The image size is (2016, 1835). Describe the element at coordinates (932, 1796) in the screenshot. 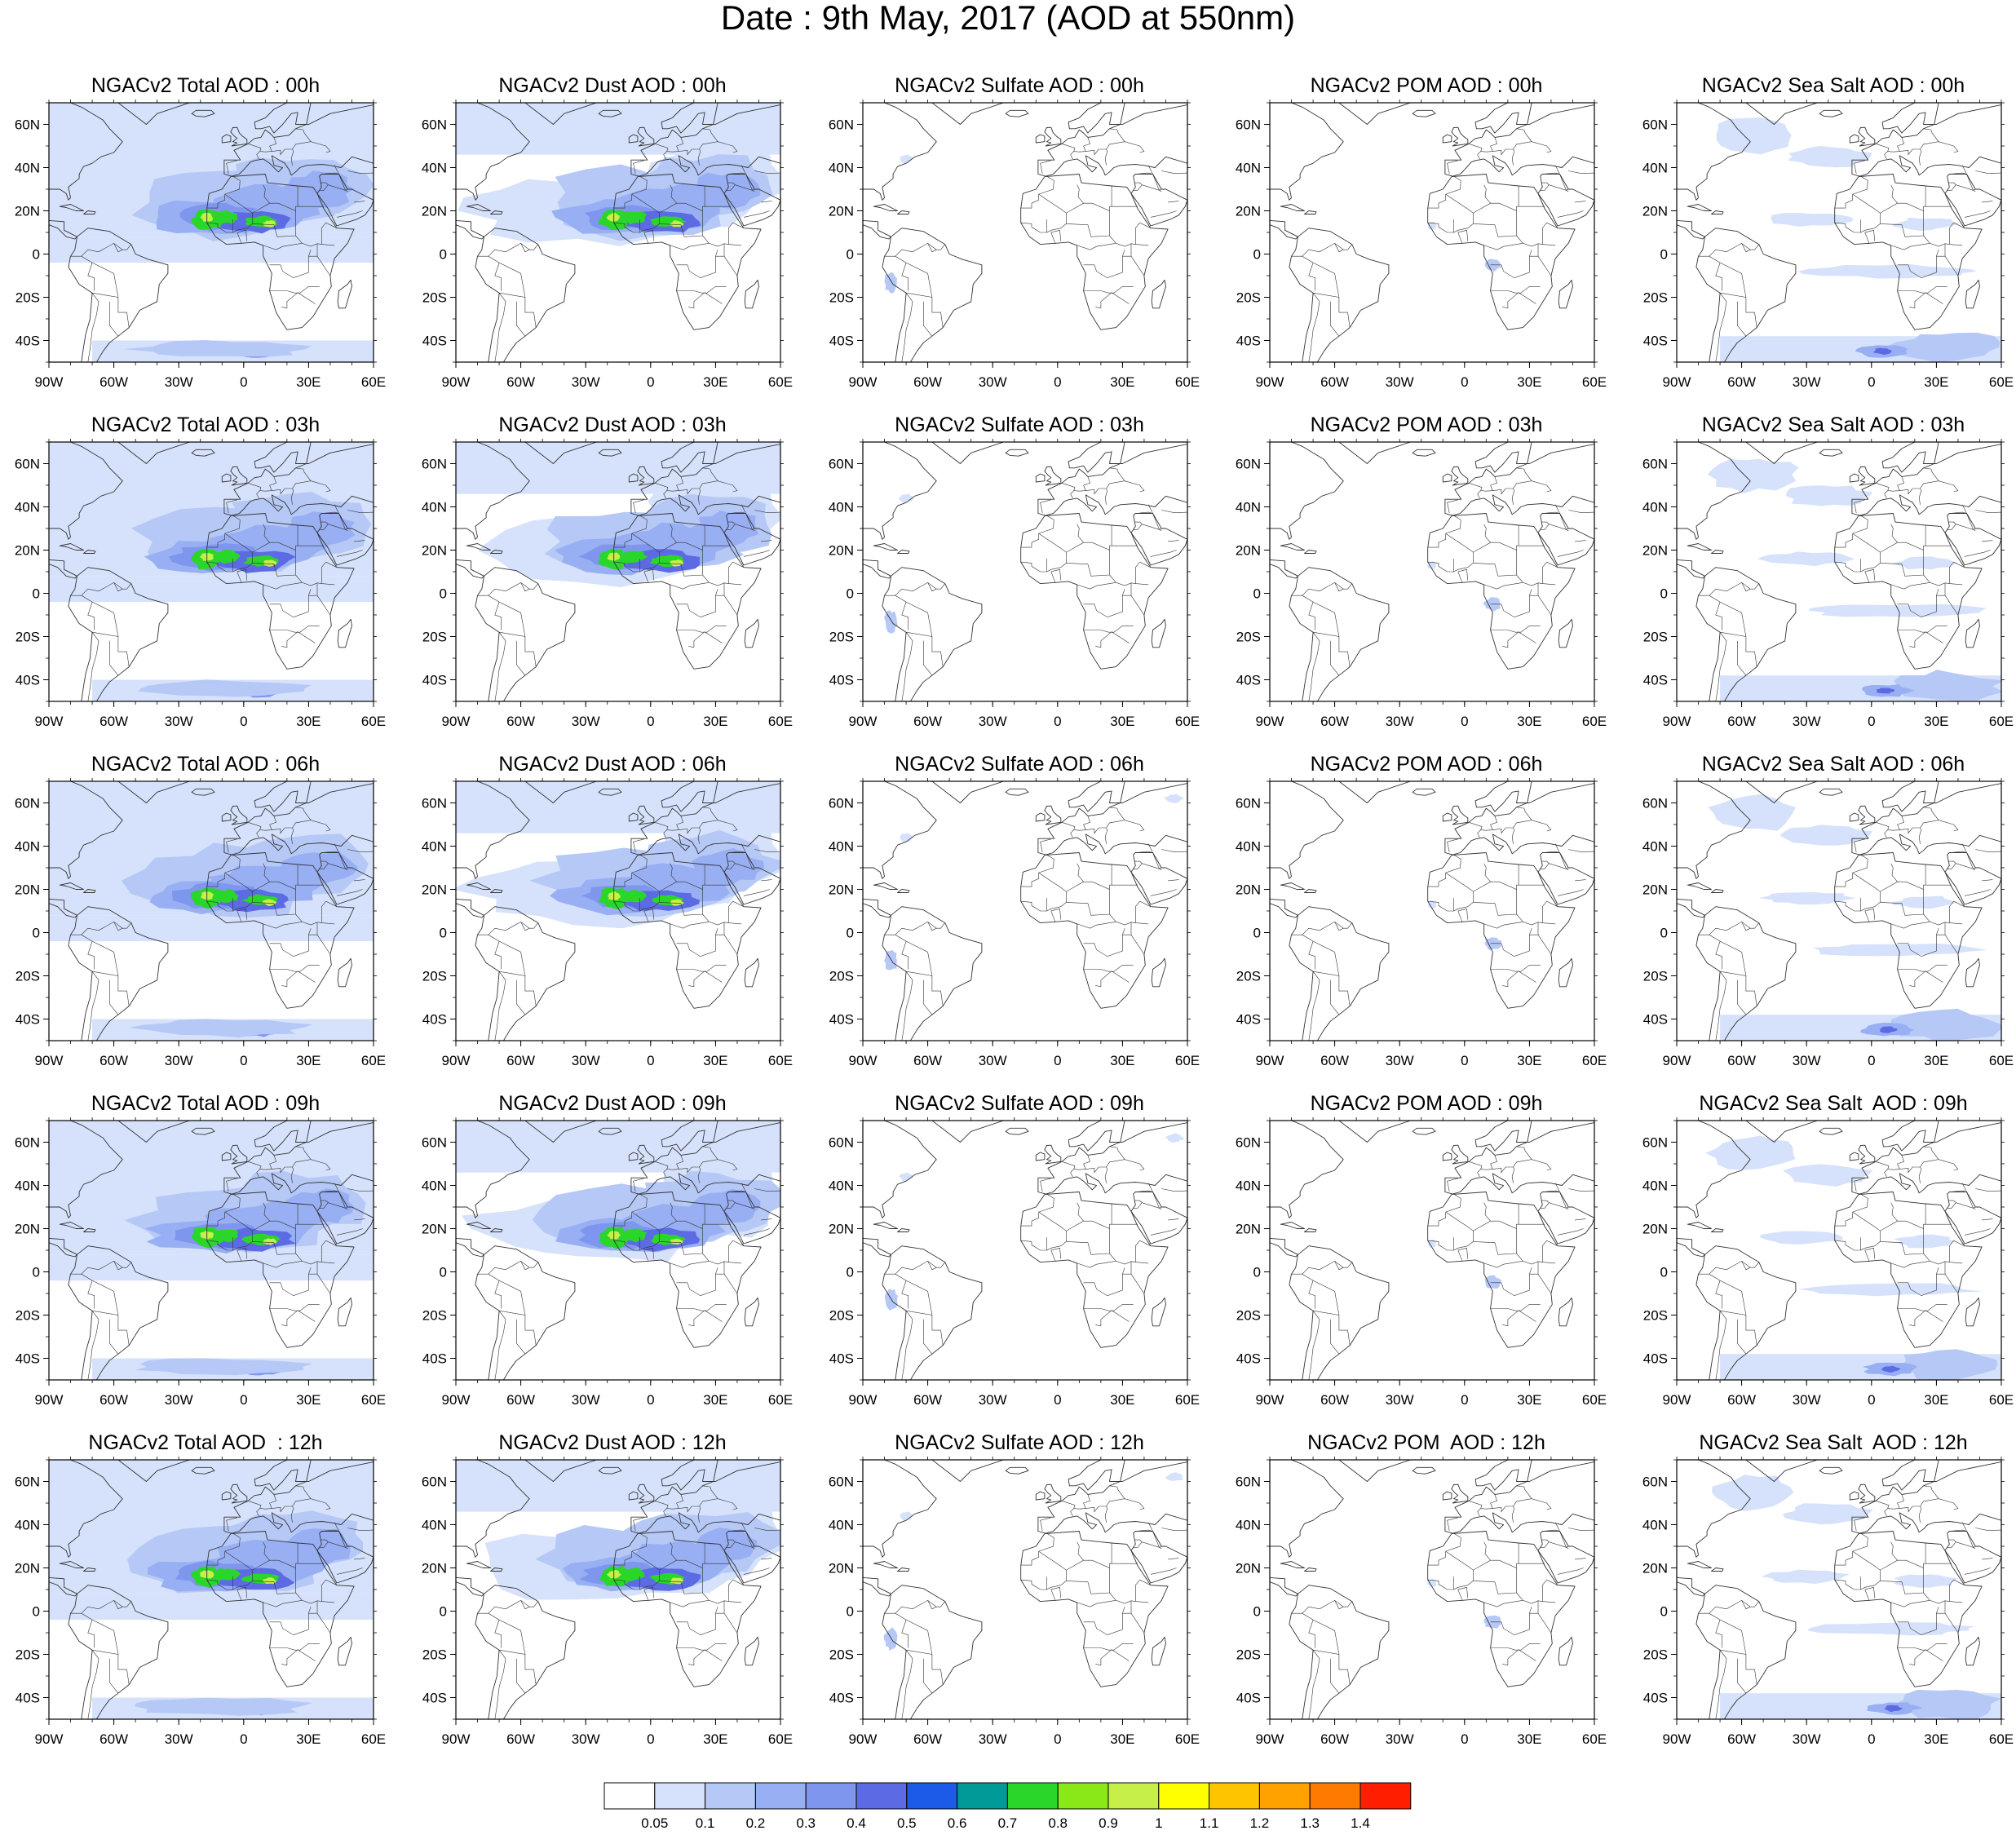

I see `colorbar-swatch` at that location.